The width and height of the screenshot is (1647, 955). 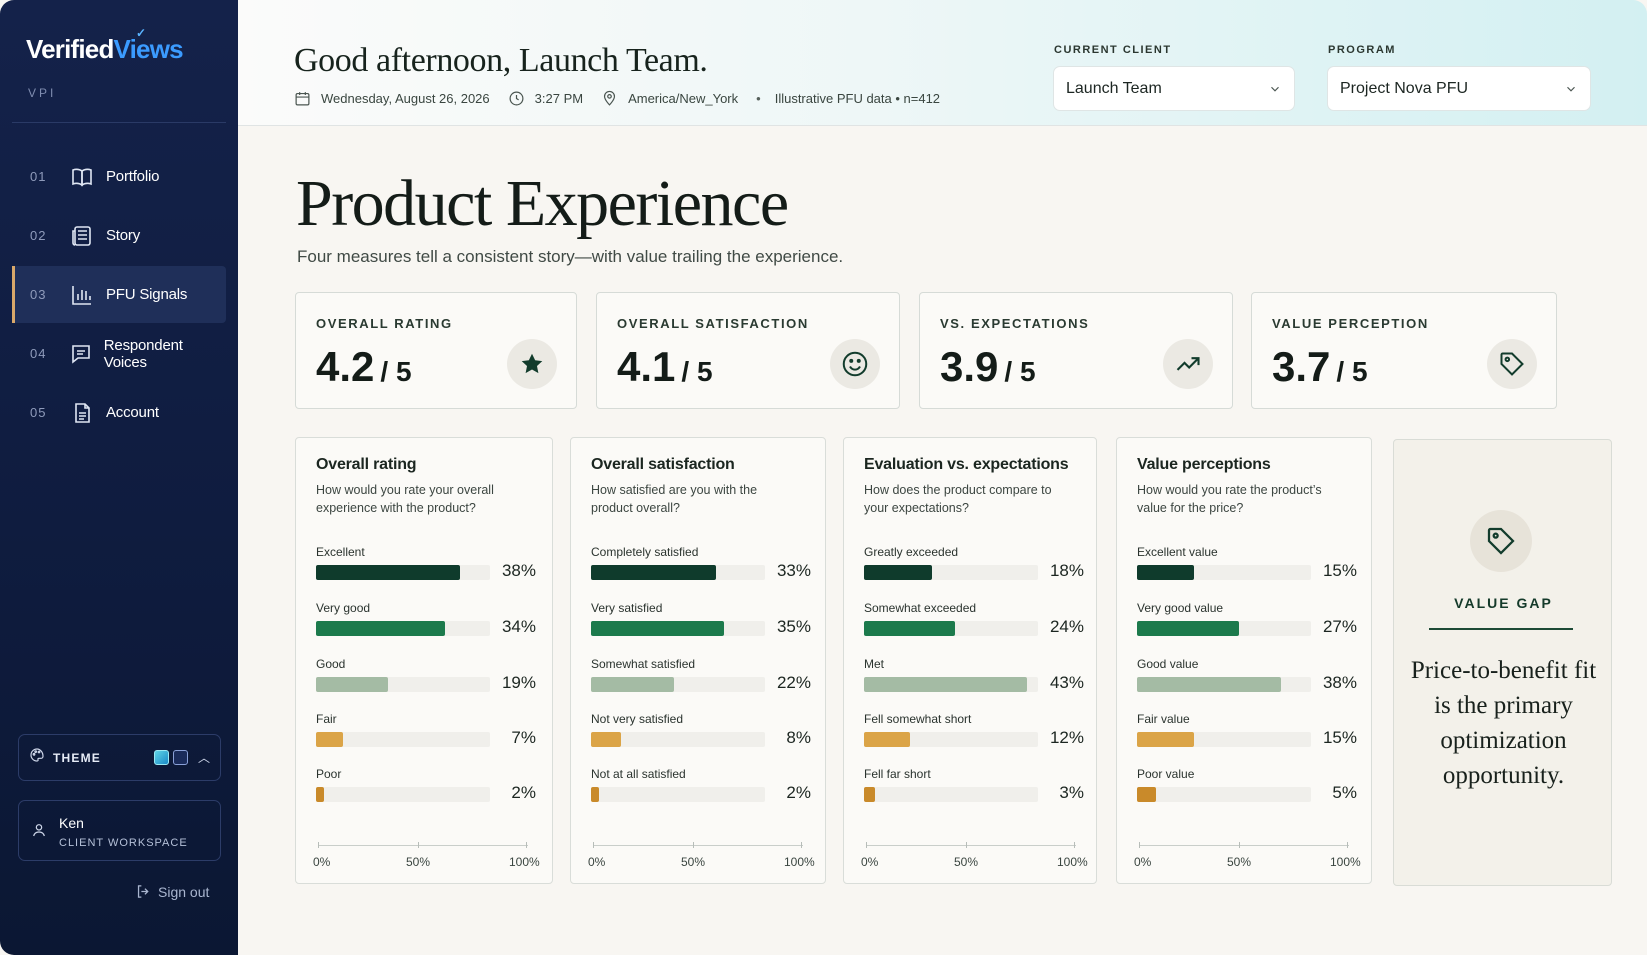 What do you see at coordinates (1339, 682) in the screenshot?
I see `row-percent: 38%` at bounding box center [1339, 682].